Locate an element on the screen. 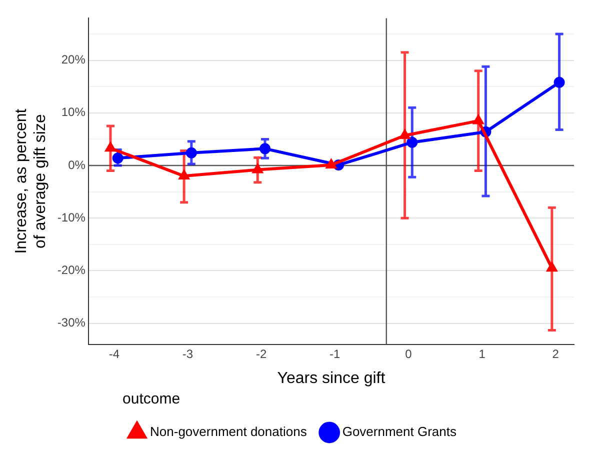 The width and height of the screenshot is (589, 457). legend-label: Government Grants is located at coordinates (399, 432).